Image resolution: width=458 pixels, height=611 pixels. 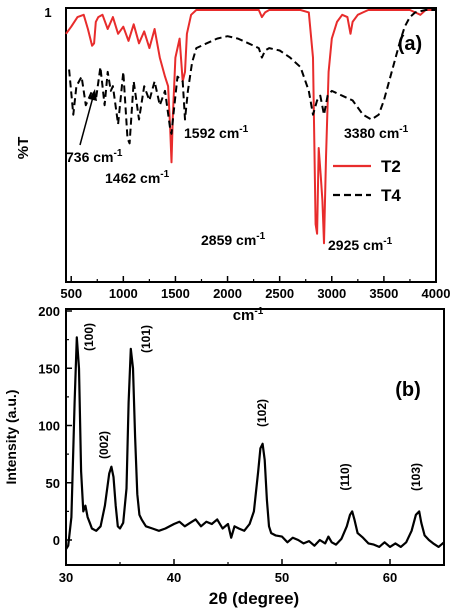 I want to click on peak-label-3380: 3380 cm-1, so click(x=376, y=132).